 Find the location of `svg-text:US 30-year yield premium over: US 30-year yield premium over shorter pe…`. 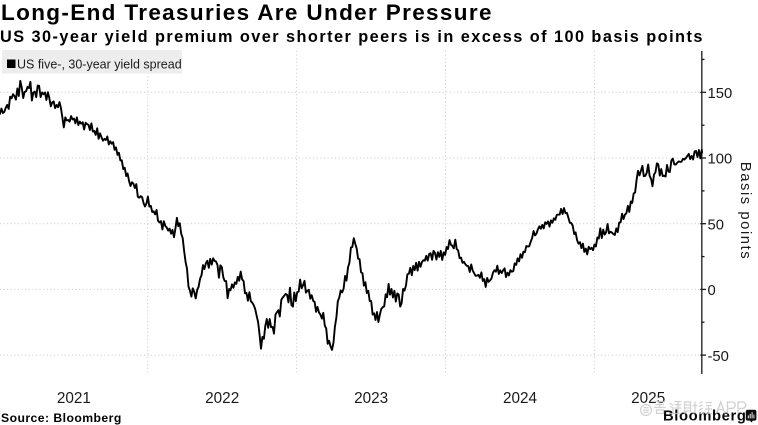

svg-text:US 30-year yield premium over: US 30-year yield premium over shorter pe… is located at coordinates (352, 37).